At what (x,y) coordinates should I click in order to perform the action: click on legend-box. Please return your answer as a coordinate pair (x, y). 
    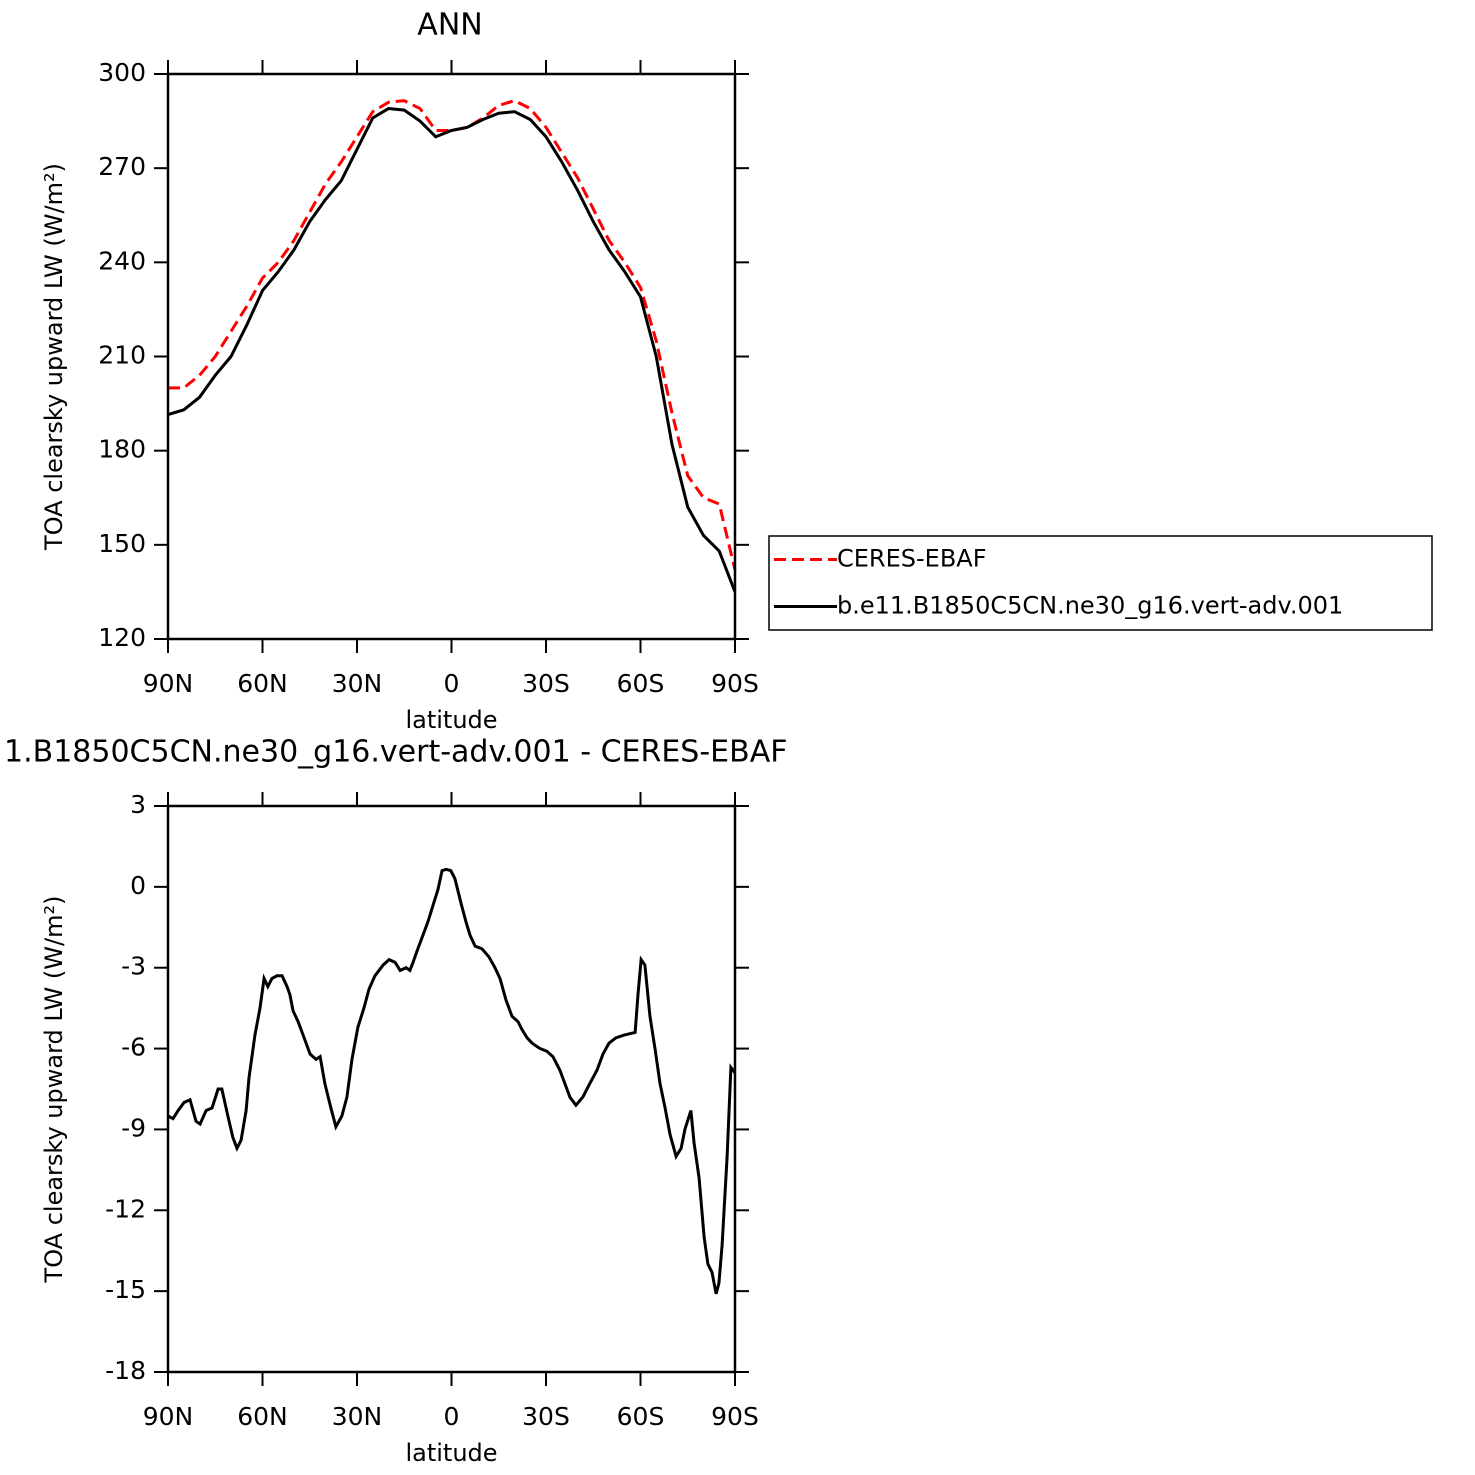
    Looking at the image, I should click on (1100, 583).